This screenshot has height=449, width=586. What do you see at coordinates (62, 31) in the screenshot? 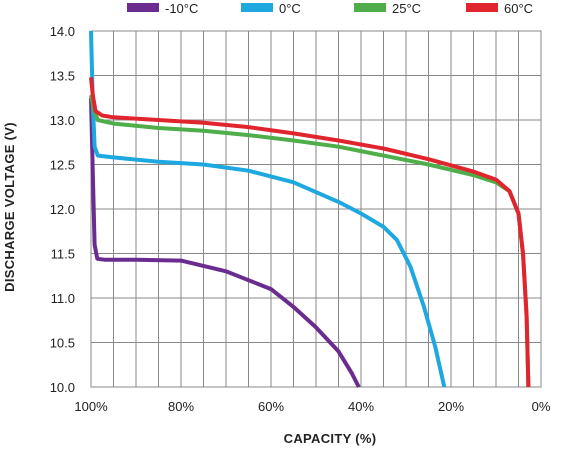
I see `y-tick-label: 14.0` at bounding box center [62, 31].